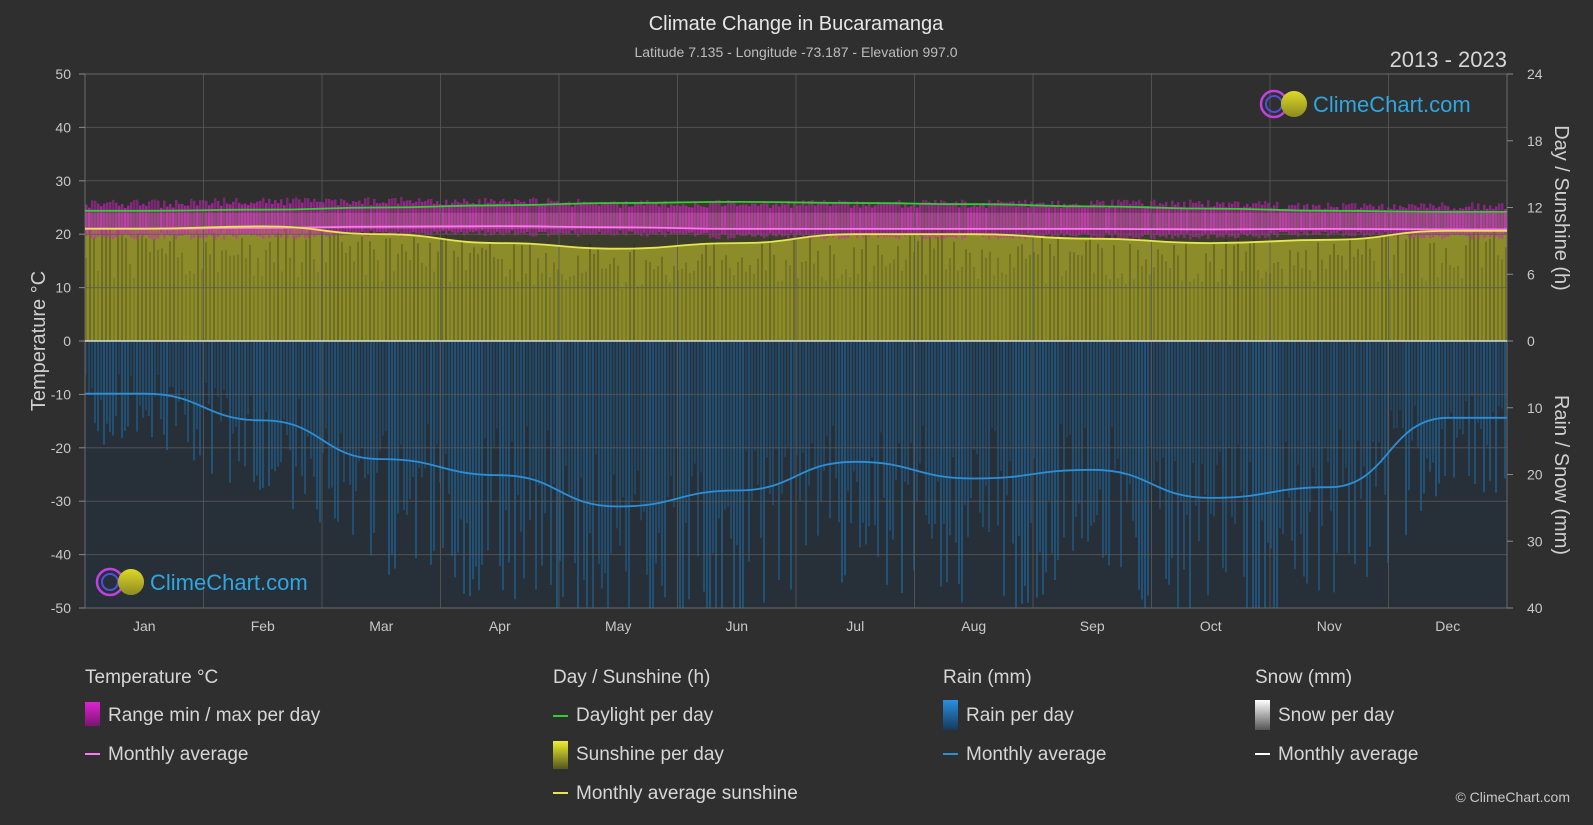 The width and height of the screenshot is (1593, 825). What do you see at coordinates (1348, 754) in the screenshot?
I see `legend-item-snow-avg: Monthly average` at bounding box center [1348, 754].